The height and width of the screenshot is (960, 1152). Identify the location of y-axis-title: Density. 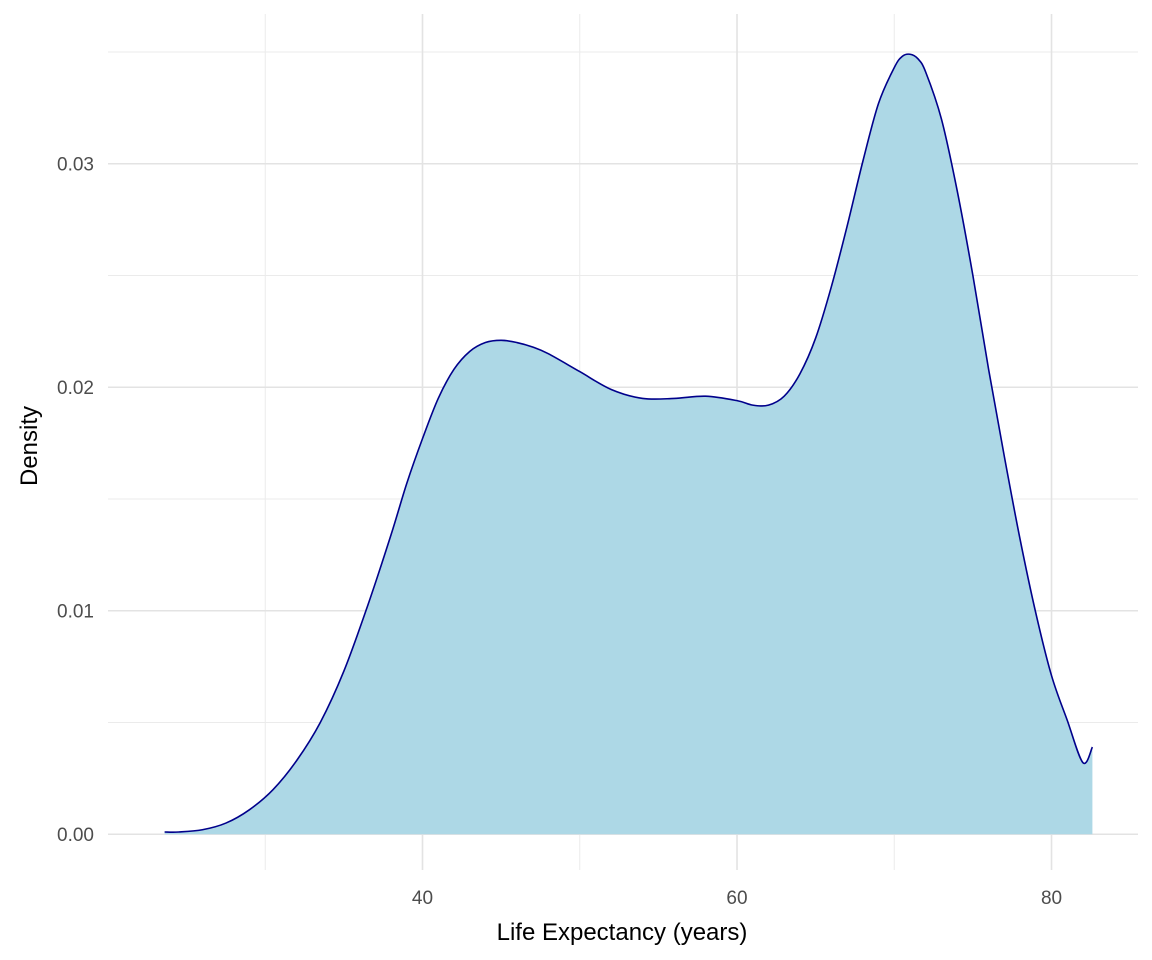
(29, 446).